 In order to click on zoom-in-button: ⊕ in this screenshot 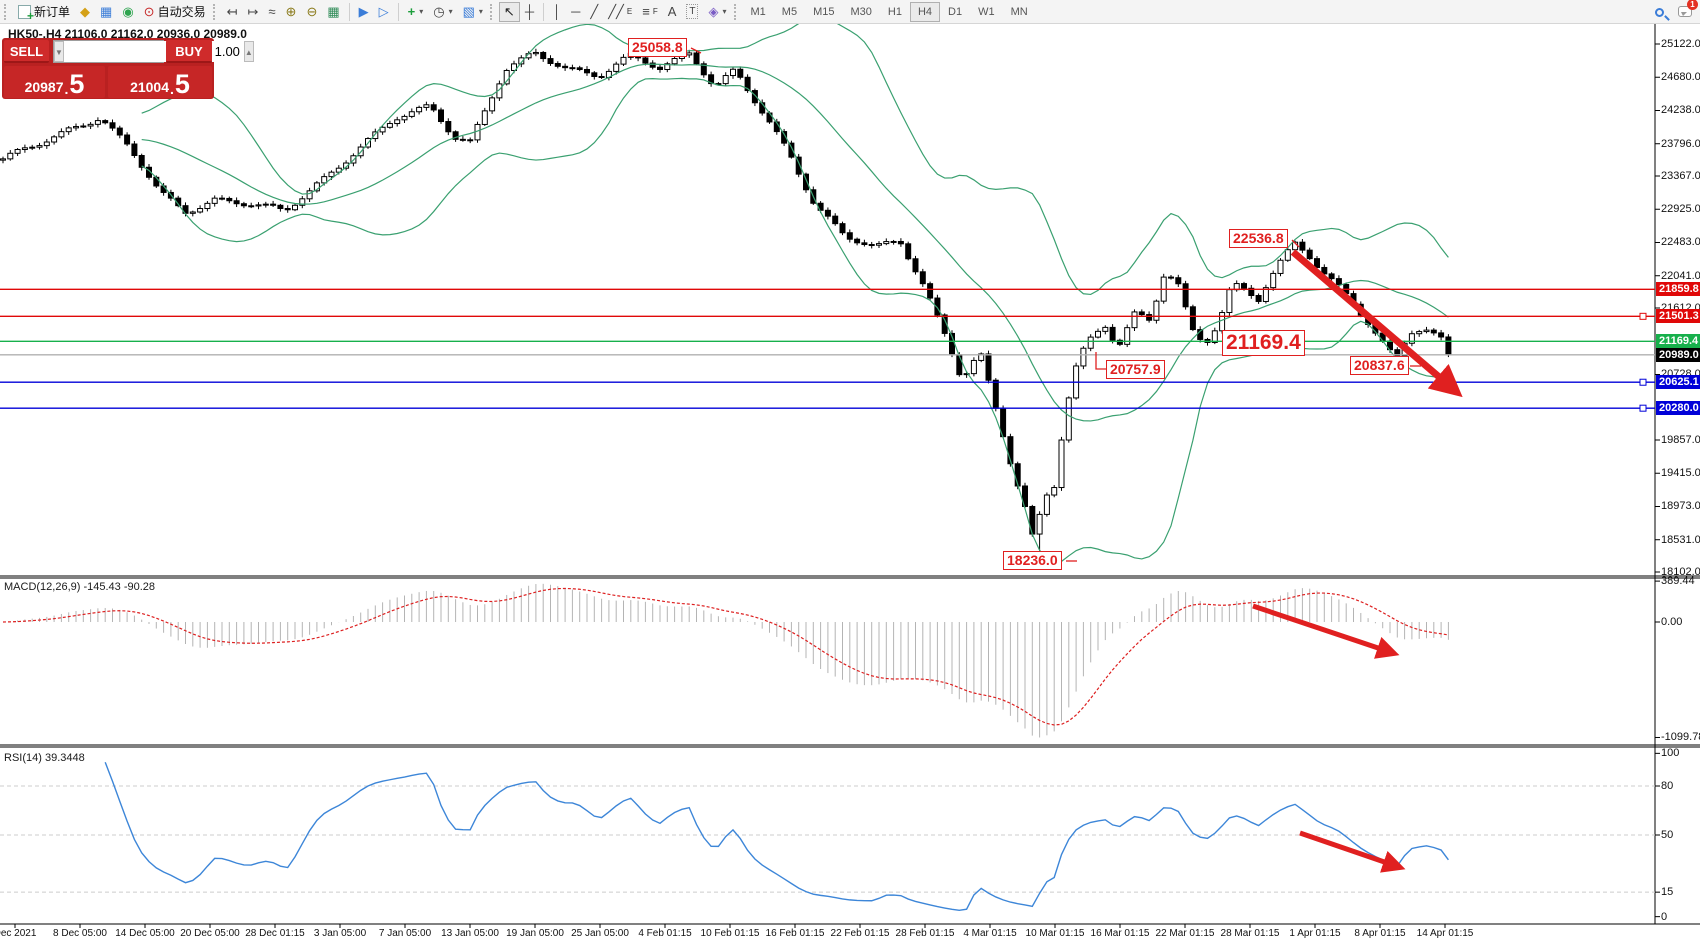, I will do `click(291, 12)`.